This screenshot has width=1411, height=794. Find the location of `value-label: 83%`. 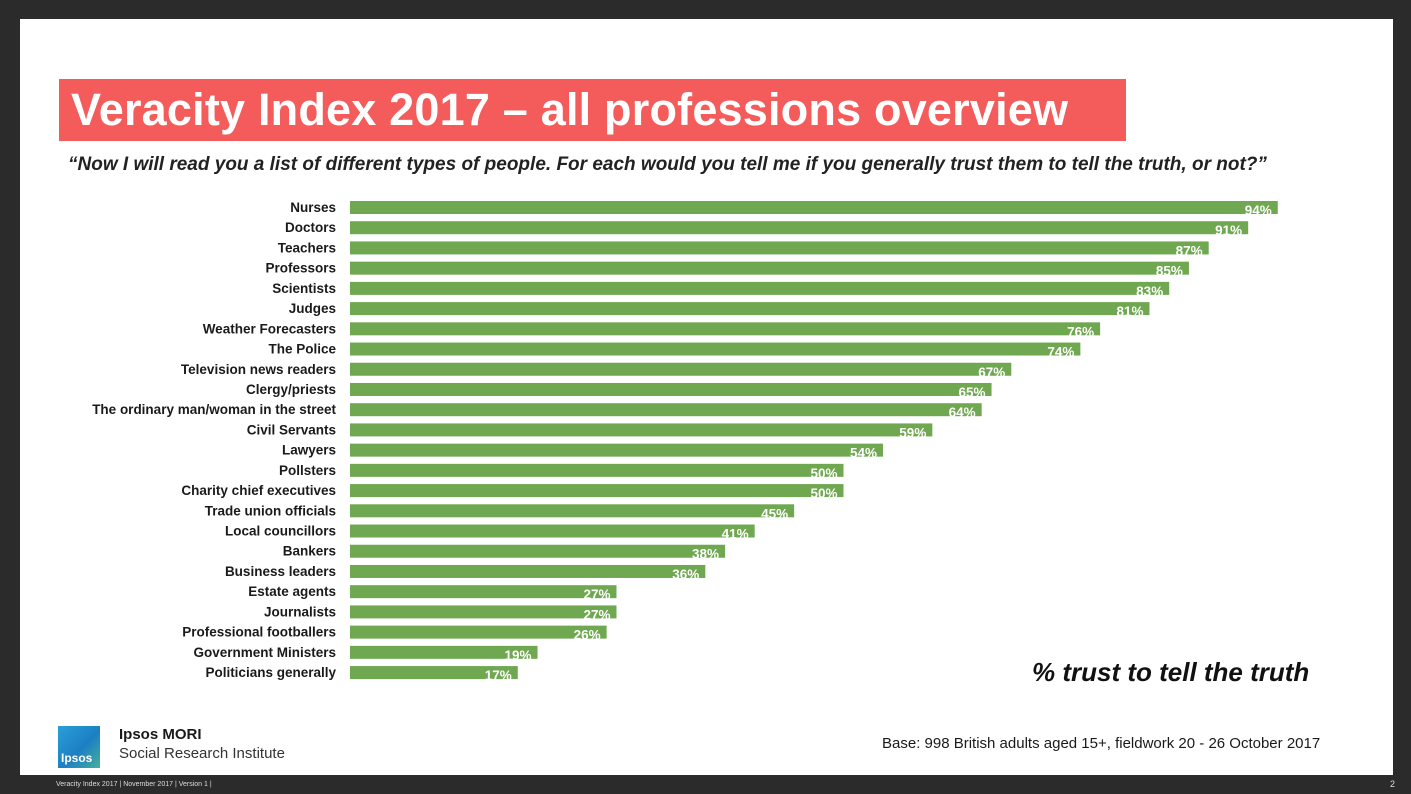

value-label: 83% is located at coordinates (1149, 291).